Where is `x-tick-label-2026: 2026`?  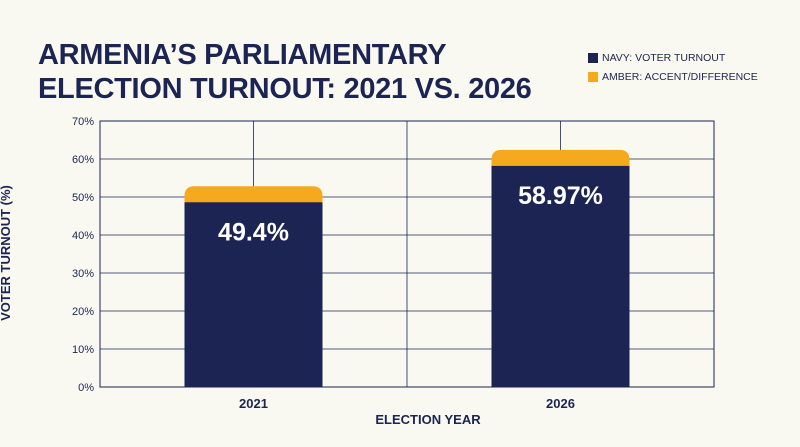 x-tick-label-2026: 2026 is located at coordinates (560, 403).